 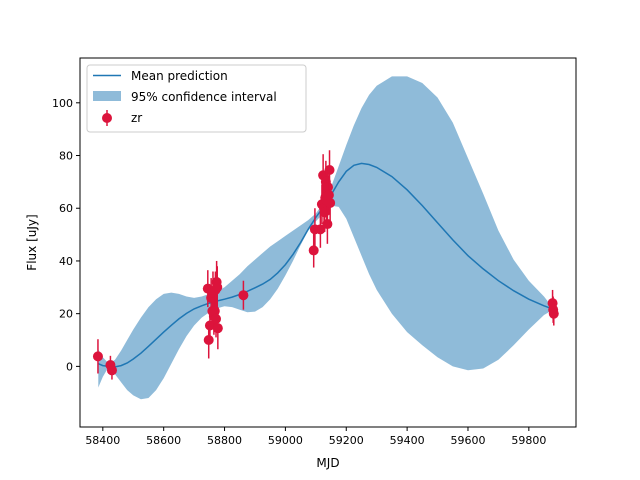 I want to click on y-tick-label: 20, so click(x=66, y=314).